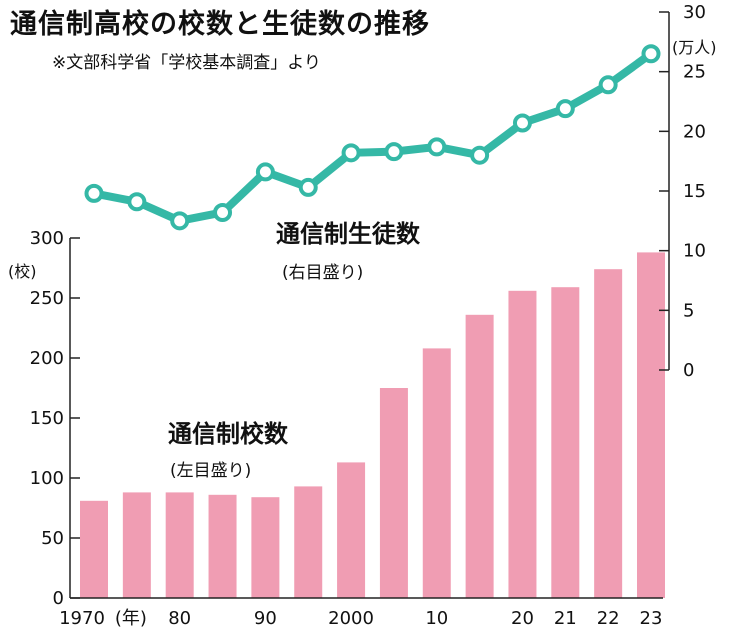 Image resolution: width=736 pixels, height=633 pixels. Describe the element at coordinates (211, 471) in the screenshot. I see `bar-series-note: (左目盛り)` at that location.